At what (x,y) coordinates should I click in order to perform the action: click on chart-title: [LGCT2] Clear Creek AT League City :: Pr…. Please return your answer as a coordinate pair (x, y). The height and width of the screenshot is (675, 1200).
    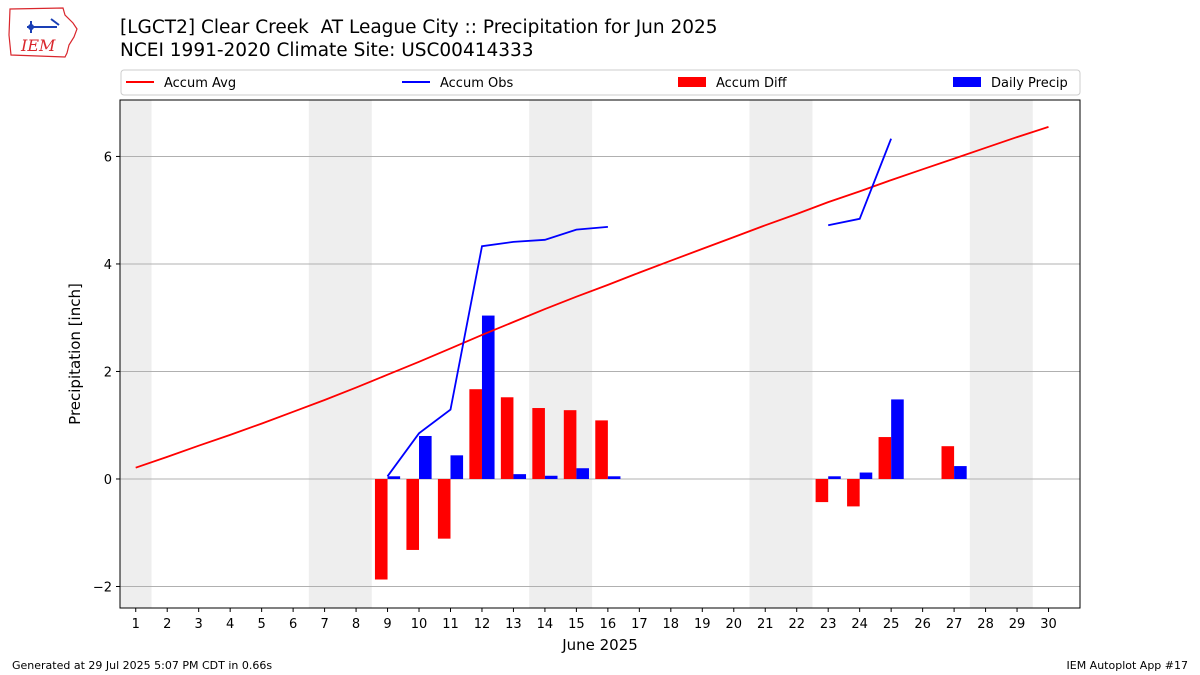
    Looking at the image, I should click on (419, 27).